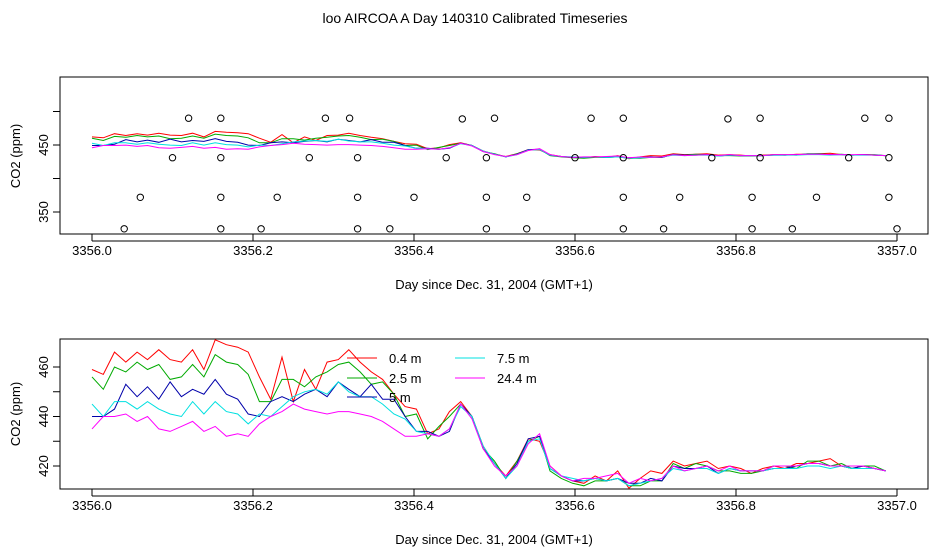  Describe the element at coordinates (400, 397) in the screenshot. I see `legend-label: 5 m` at that location.